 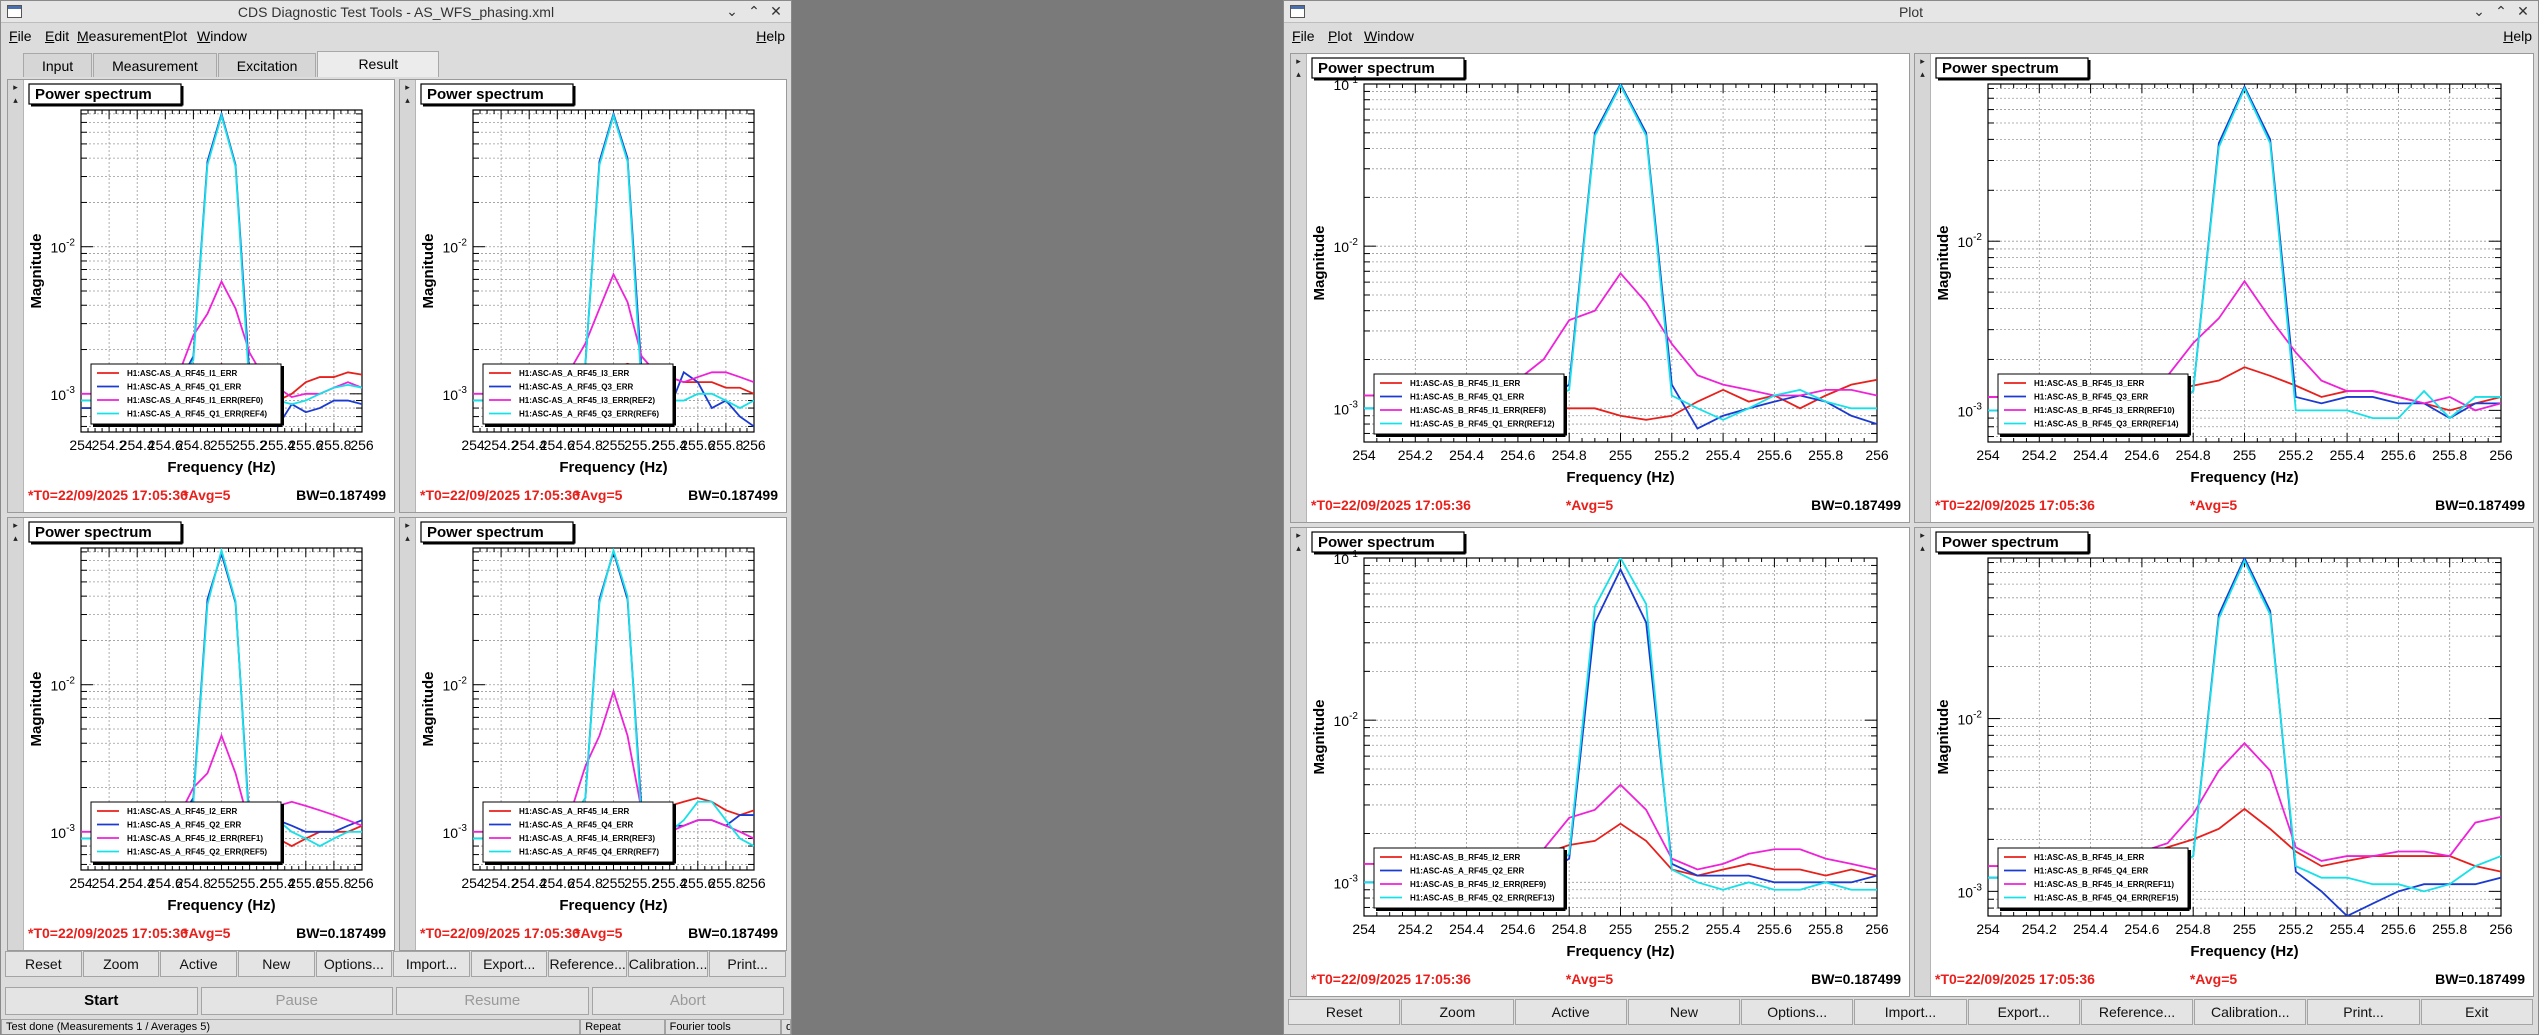 What do you see at coordinates (1478, 884) in the screenshot?
I see `legend-entry: H1:ASC-AS_B_RF45_I2_ERR(REF9)` at bounding box center [1478, 884].